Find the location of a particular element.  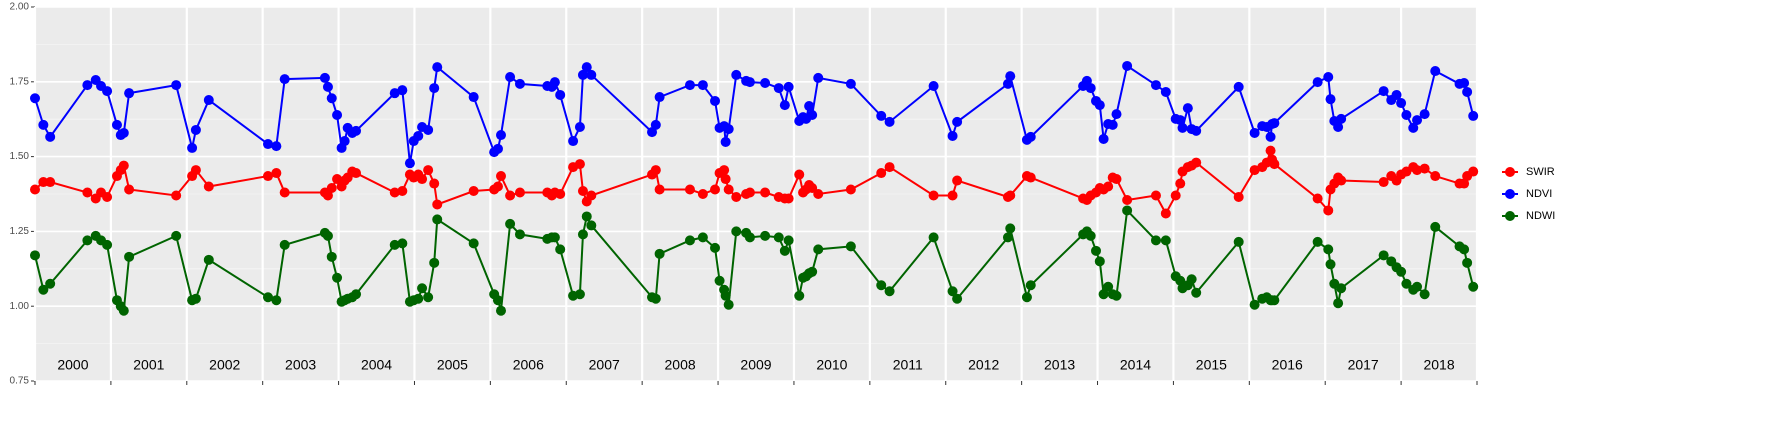

year-label: 2003 is located at coordinates (300, 365).